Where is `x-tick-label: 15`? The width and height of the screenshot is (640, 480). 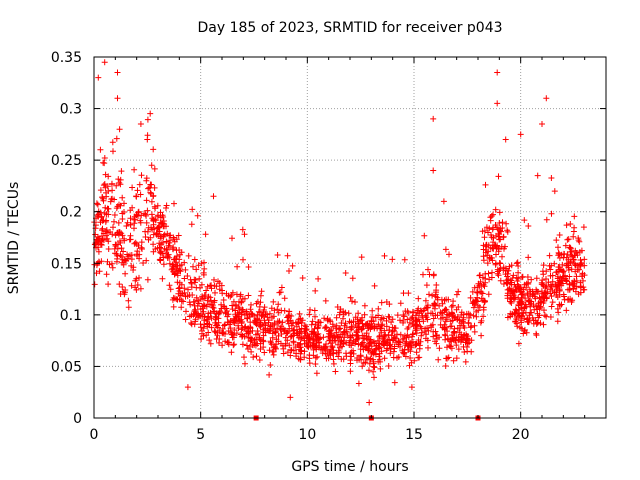
x-tick-label: 15 is located at coordinates (414, 435).